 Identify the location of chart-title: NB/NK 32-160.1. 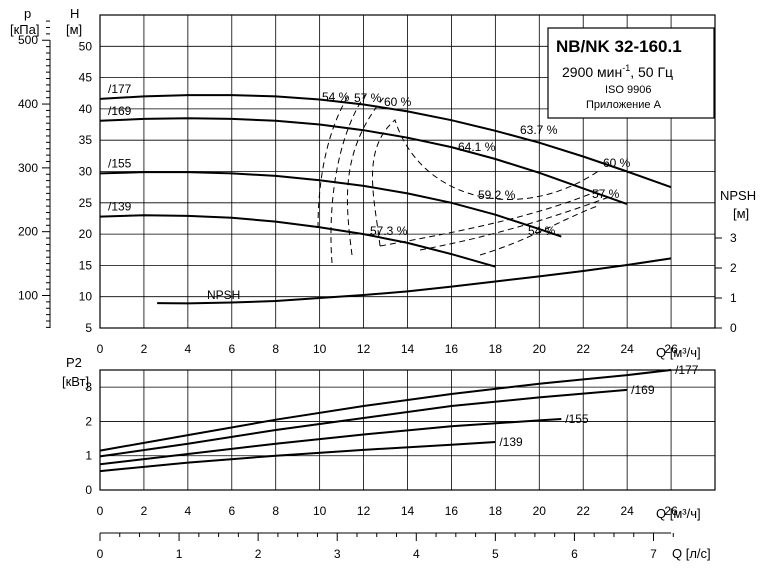
(619, 46).